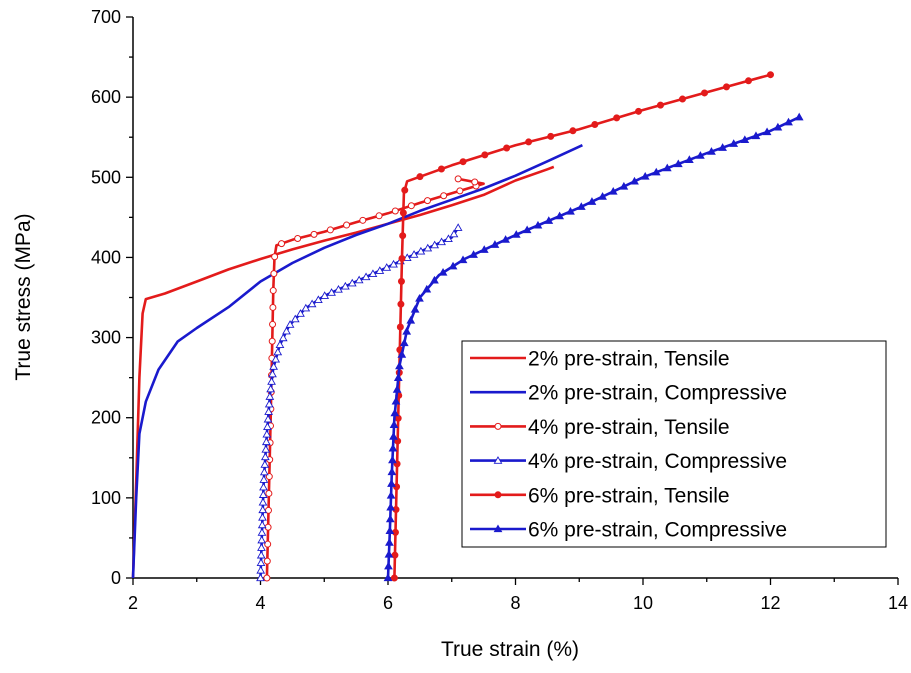 This screenshot has height=673, width=911. I want to click on legend-item: 6% pre-strain, Tensile, so click(600, 495).